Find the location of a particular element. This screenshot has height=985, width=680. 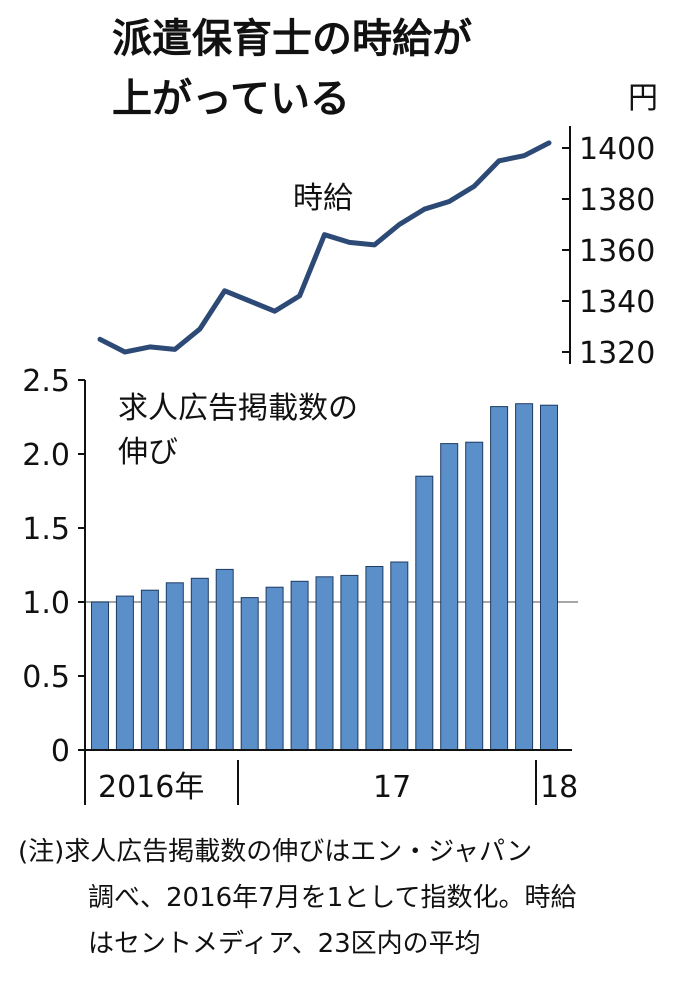

x-label-17: 17 is located at coordinates (392, 787).